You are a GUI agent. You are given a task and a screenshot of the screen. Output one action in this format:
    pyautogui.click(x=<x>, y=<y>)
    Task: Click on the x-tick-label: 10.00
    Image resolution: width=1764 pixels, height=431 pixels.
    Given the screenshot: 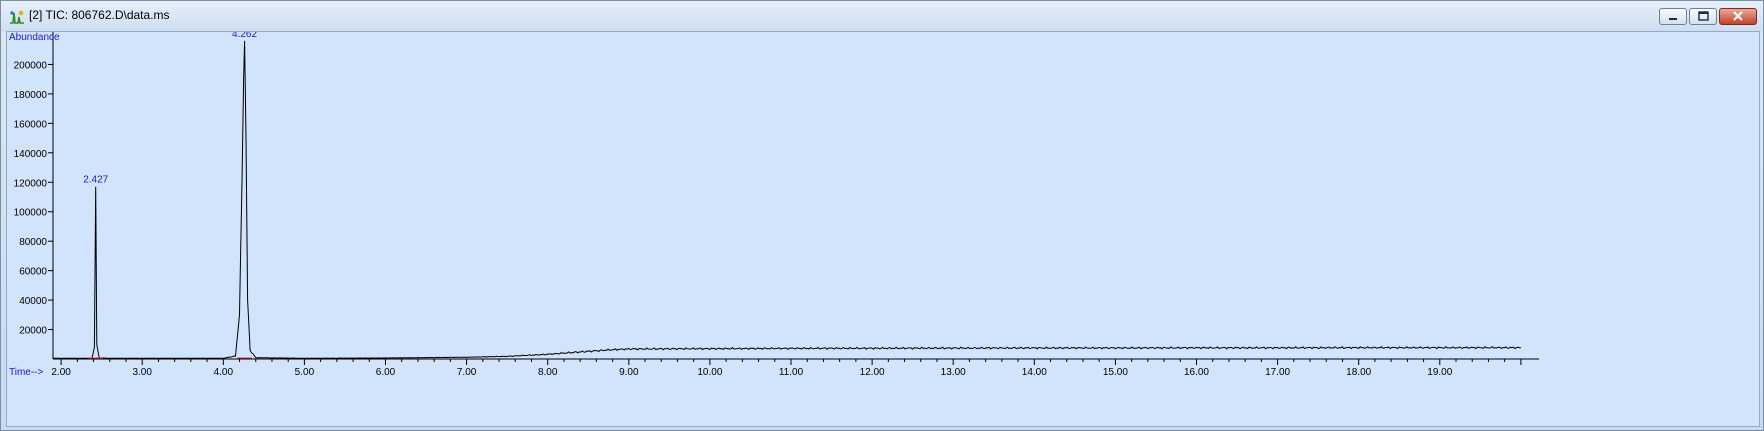 What is the action you would take?
    pyautogui.click(x=709, y=372)
    